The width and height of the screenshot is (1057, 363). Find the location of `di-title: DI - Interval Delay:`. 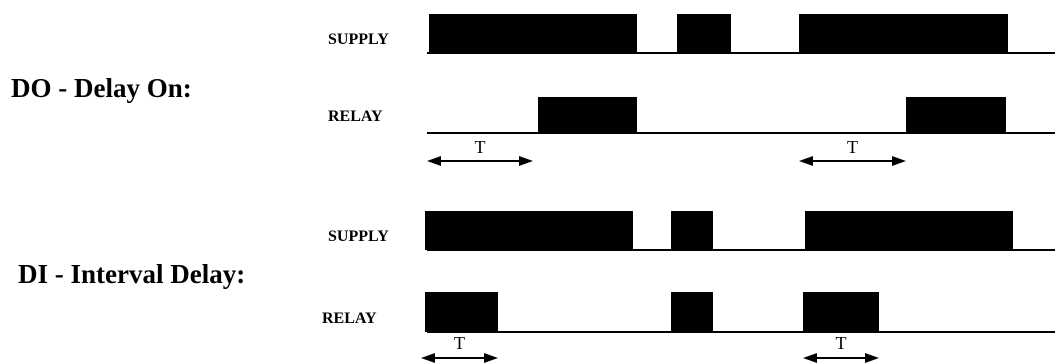

di-title: DI - Interval Delay: is located at coordinates (131, 274).